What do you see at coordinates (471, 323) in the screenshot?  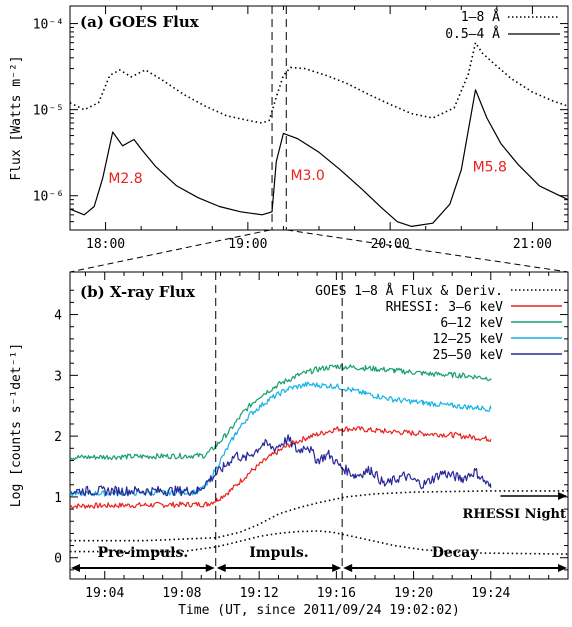 I see `legend-b-label-2: 6–12 keV` at bounding box center [471, 323].